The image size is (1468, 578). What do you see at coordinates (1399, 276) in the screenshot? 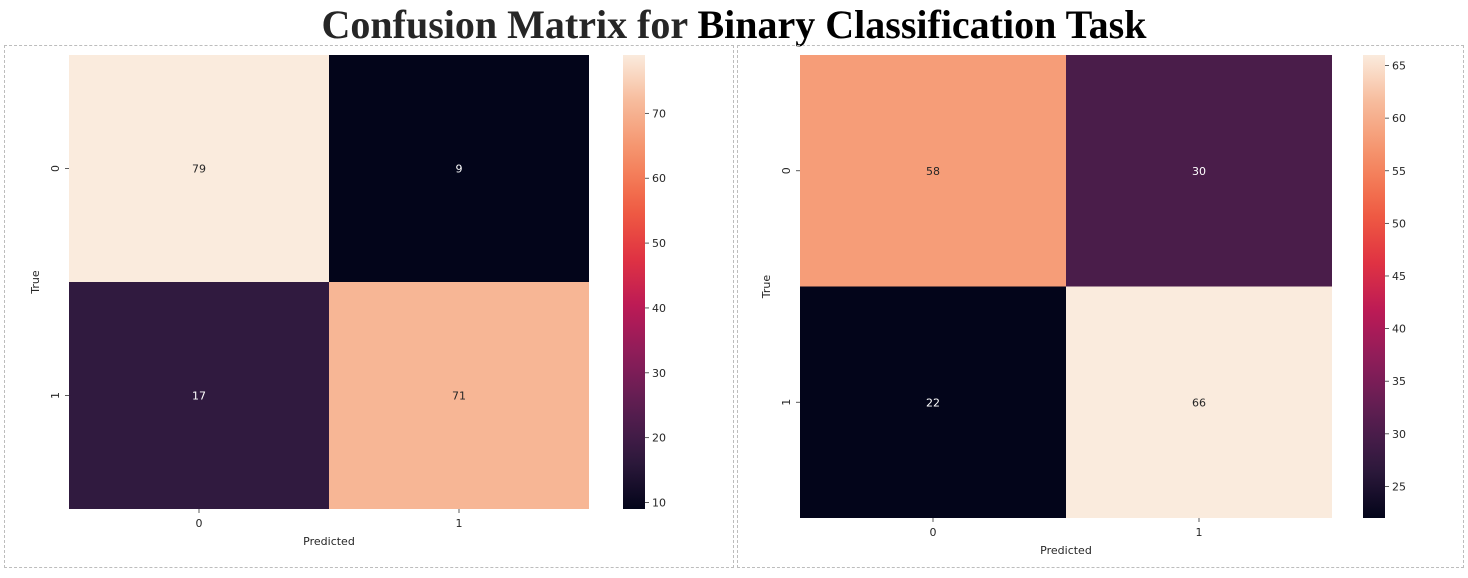
I see `colorbar-tick-label: 45` at bounding box center [1399, 276].